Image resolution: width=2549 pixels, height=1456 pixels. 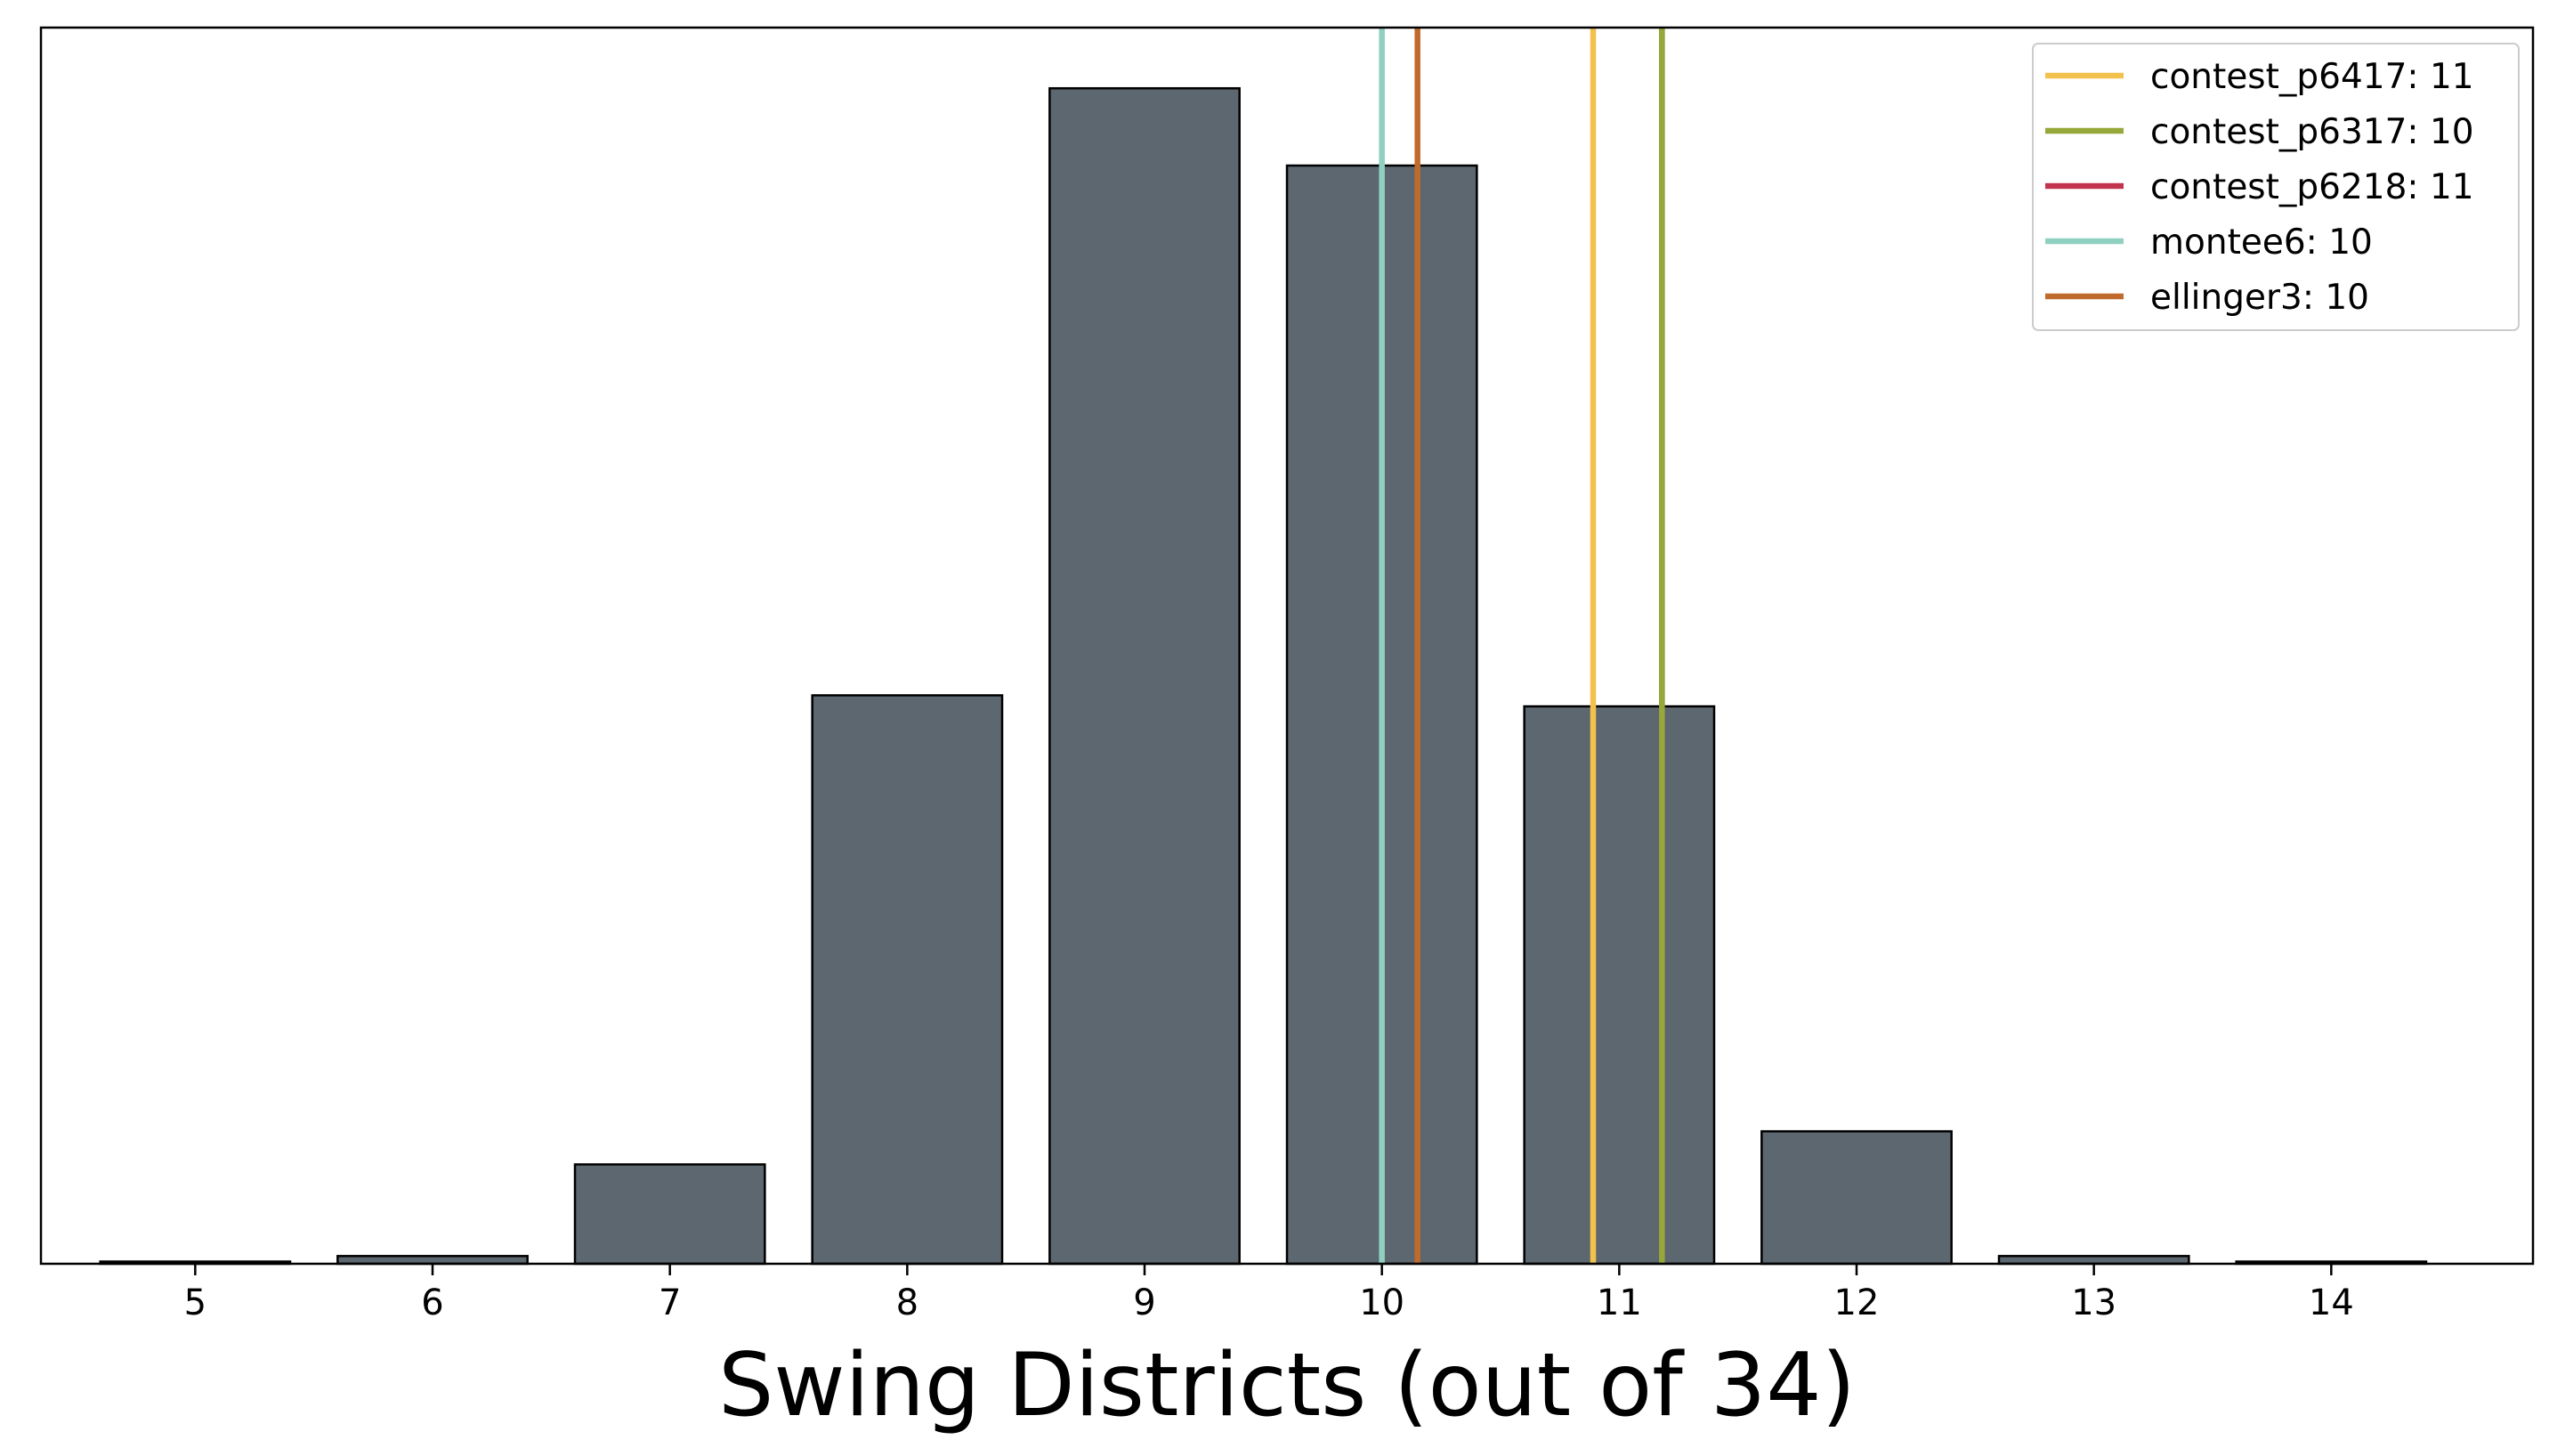 What do you see at coordinates (670, 1302) in the screenshot?
I see `x-tick-label: 7` at bounding box center [670, 1302].